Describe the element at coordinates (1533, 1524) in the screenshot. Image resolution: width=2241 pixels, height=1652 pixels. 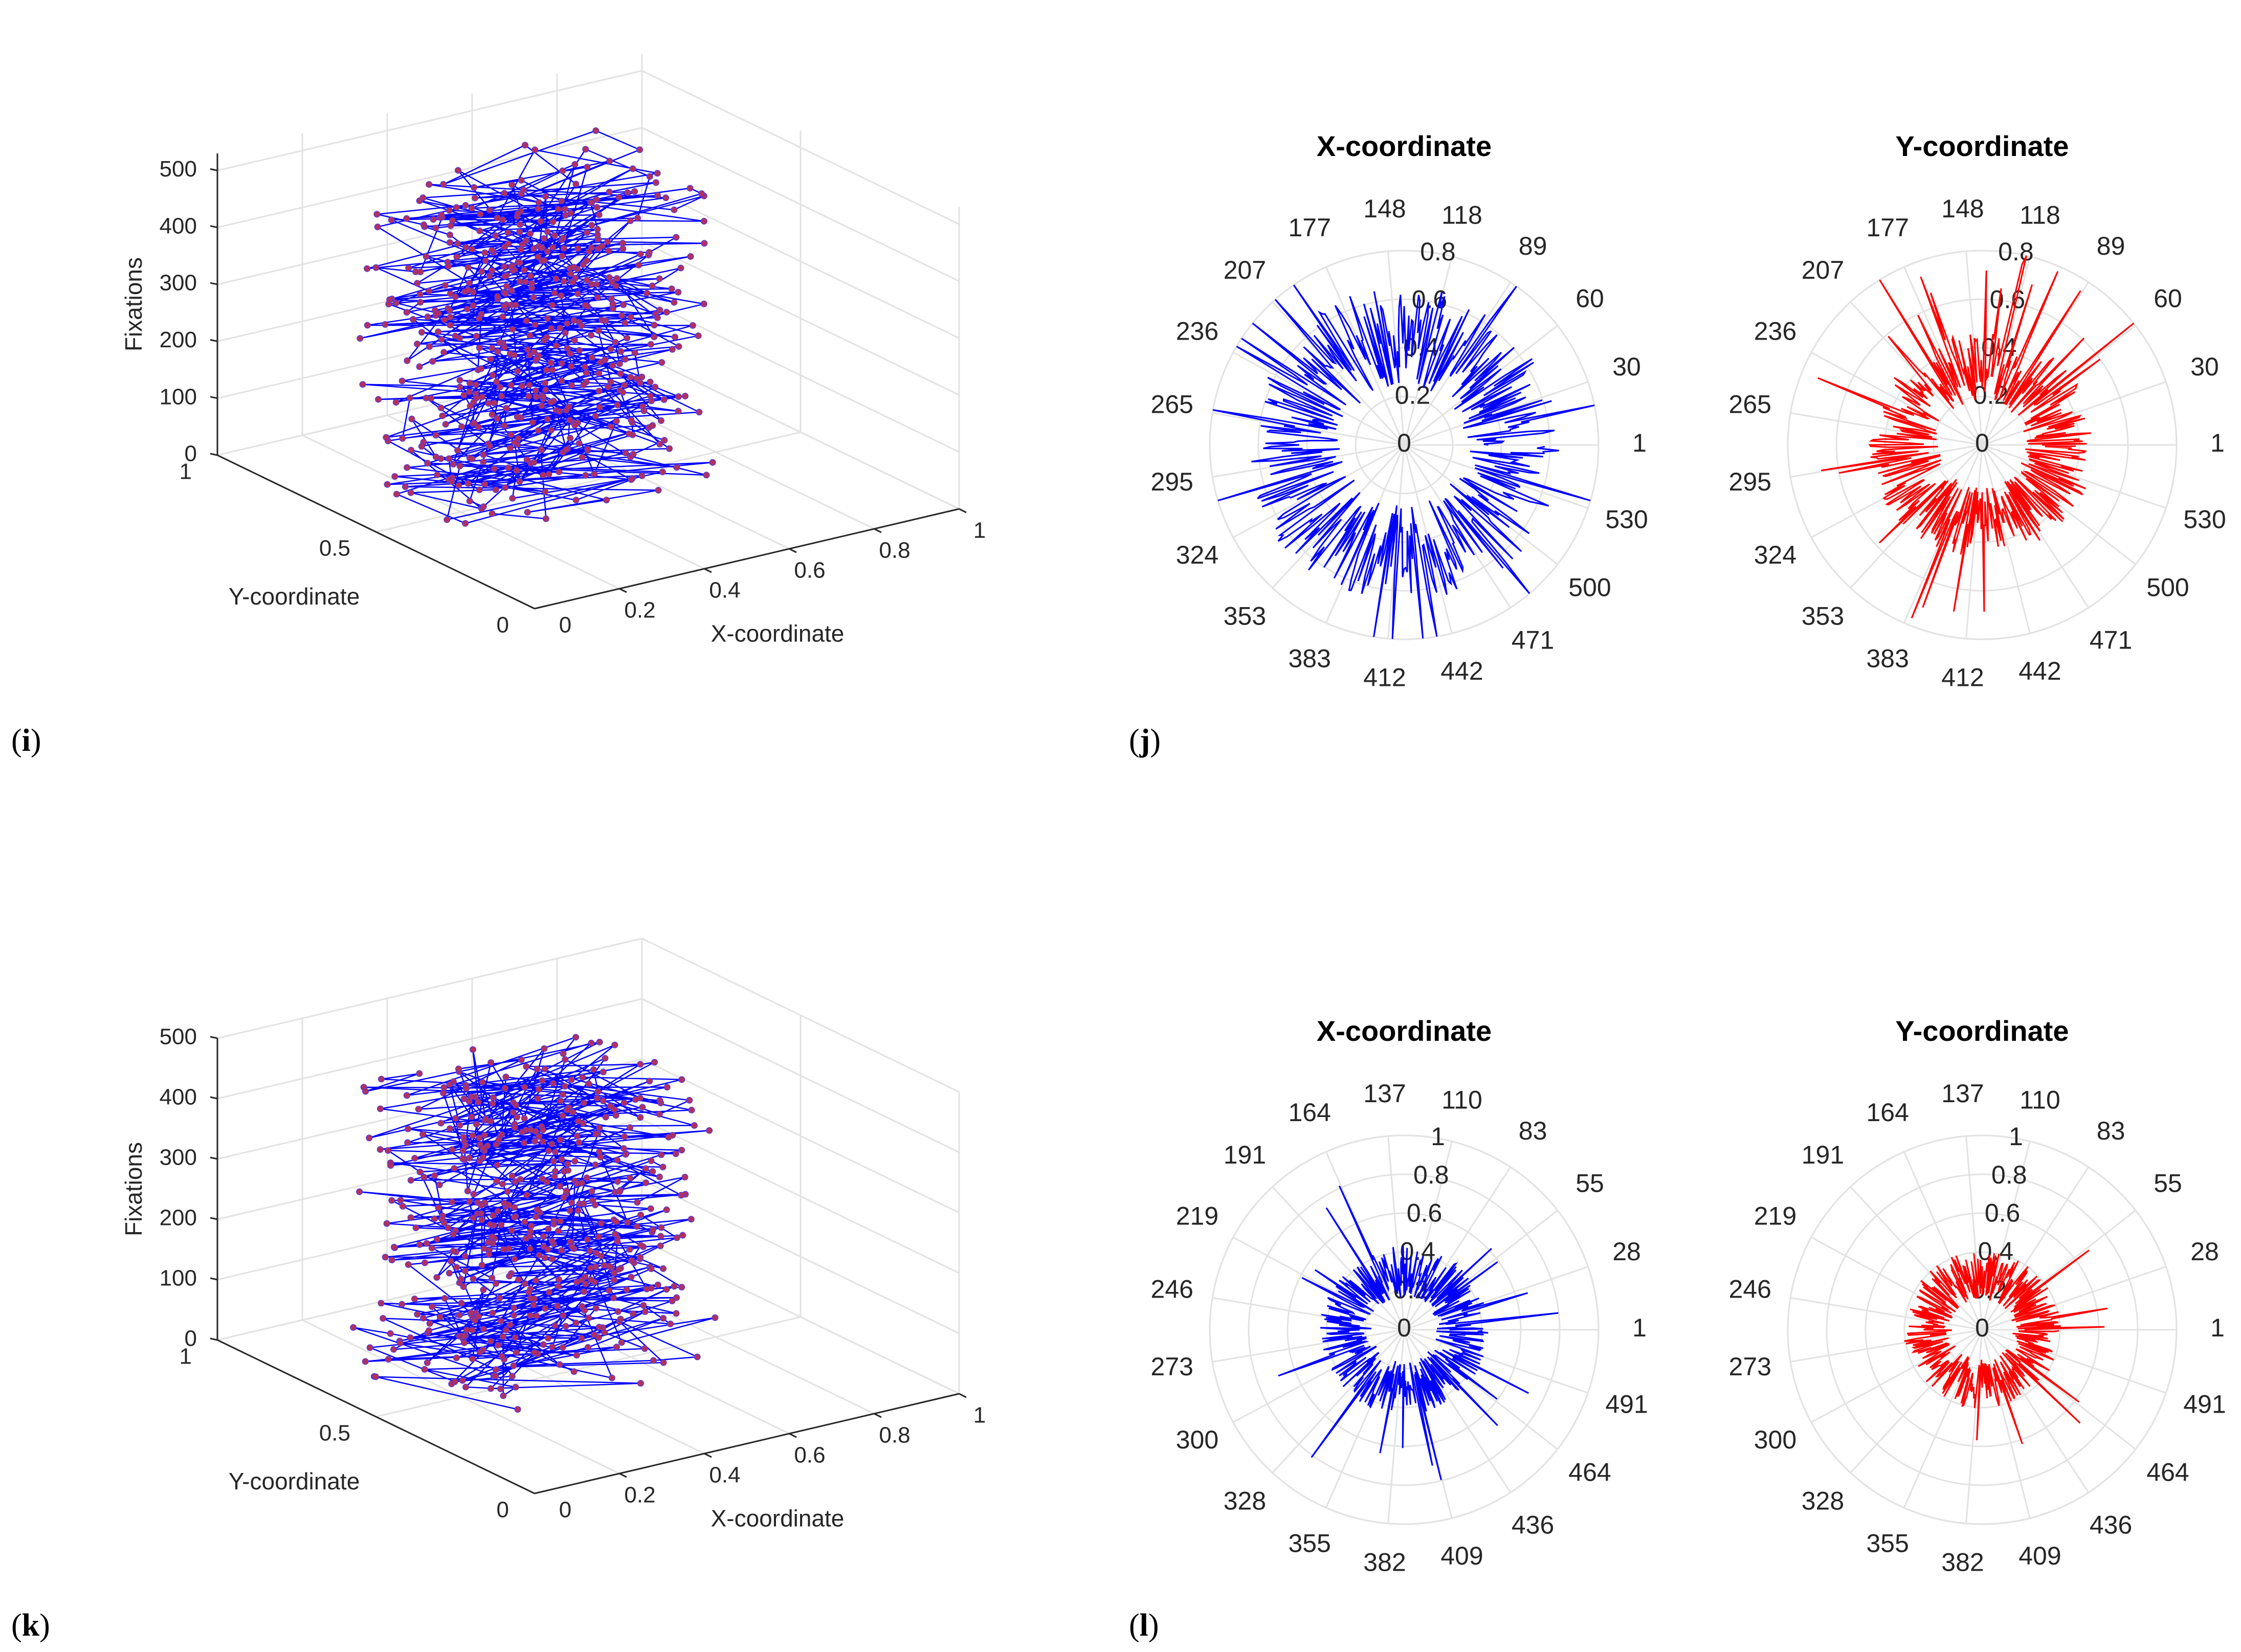
I see `angle-tick-label: 436` at that location.